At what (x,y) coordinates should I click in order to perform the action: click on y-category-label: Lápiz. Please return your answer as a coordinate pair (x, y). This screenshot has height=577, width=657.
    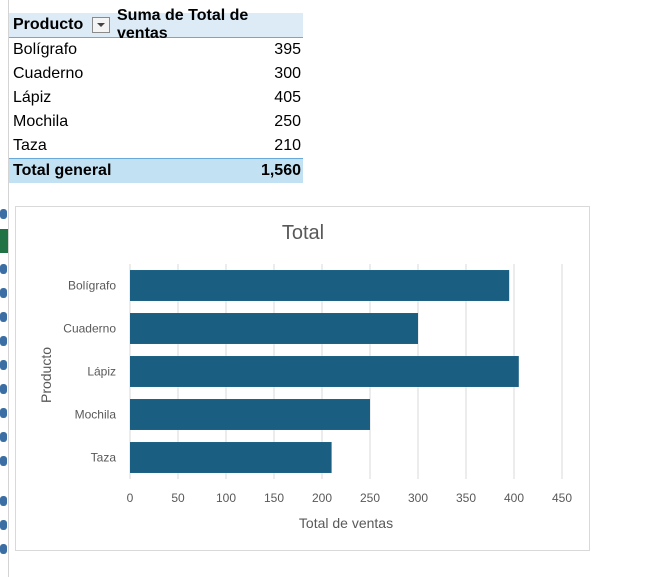
    Looking at the image, I should click on (101, 372).